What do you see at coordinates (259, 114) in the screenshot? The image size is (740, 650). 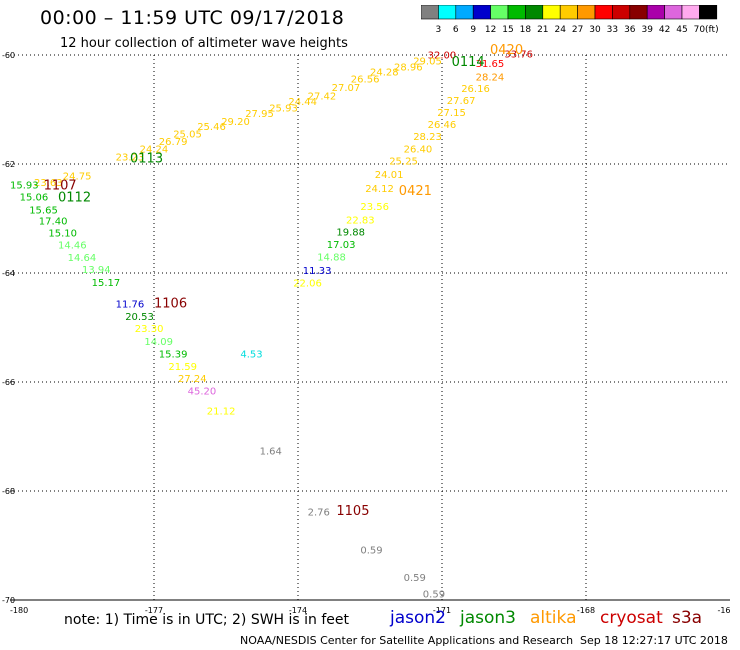 I see `wave-height-value: 27.95` at bounding box center [259, 114].